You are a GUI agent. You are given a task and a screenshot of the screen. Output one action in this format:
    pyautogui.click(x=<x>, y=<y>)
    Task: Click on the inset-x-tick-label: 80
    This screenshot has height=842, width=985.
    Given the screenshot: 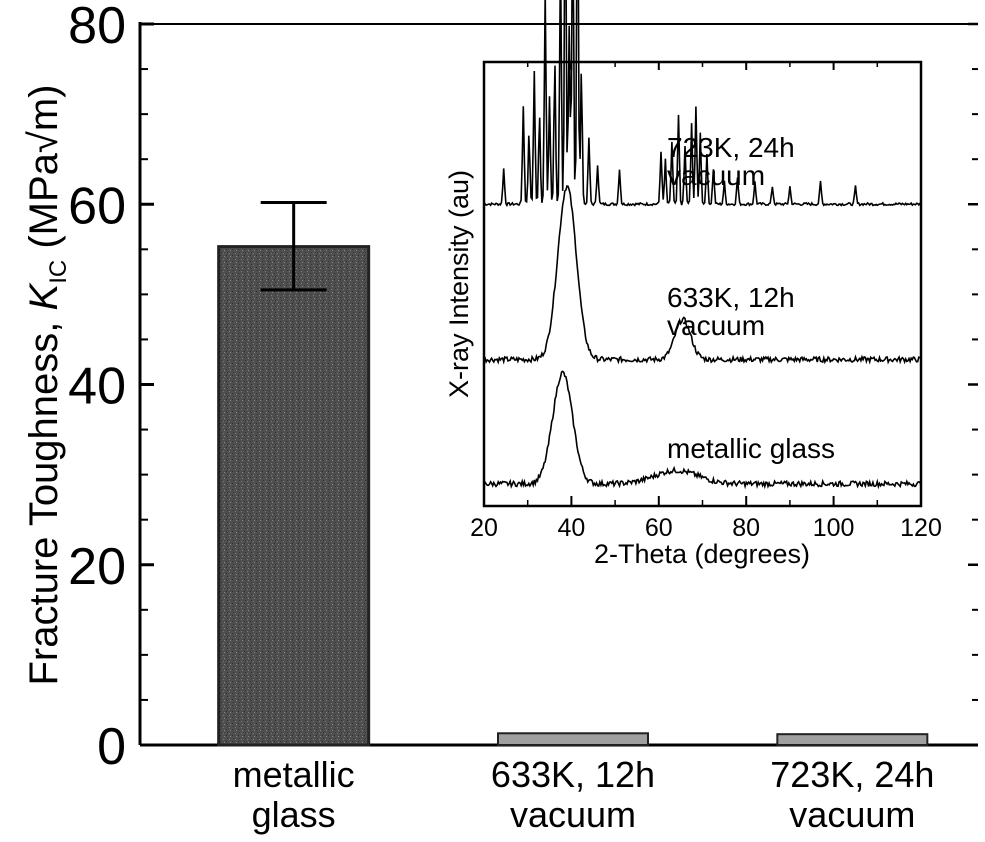 What is the action you would take?
    pyautogui.click(x=746, y=528)
    